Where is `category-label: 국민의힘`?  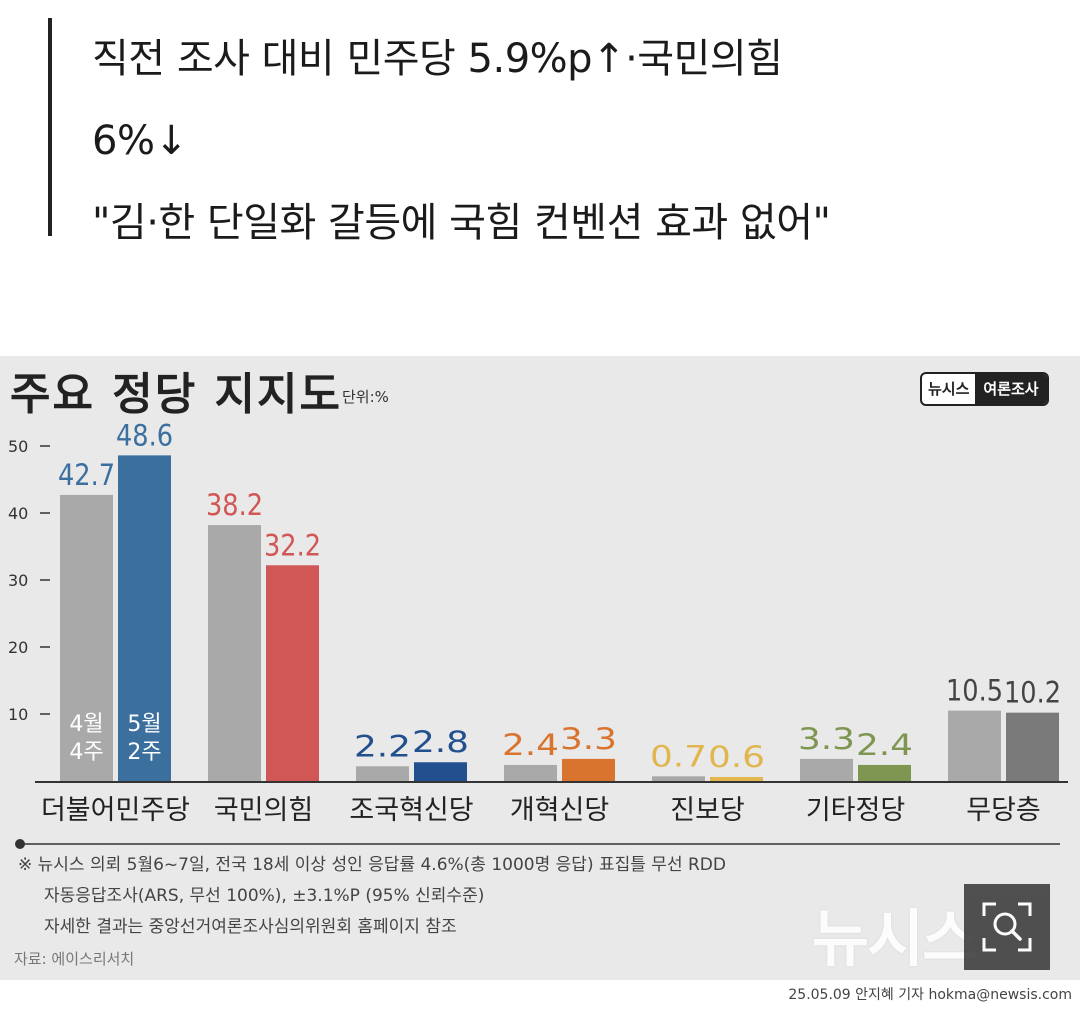 category-label: 국민의힘 is located at coordinates (263, 810).